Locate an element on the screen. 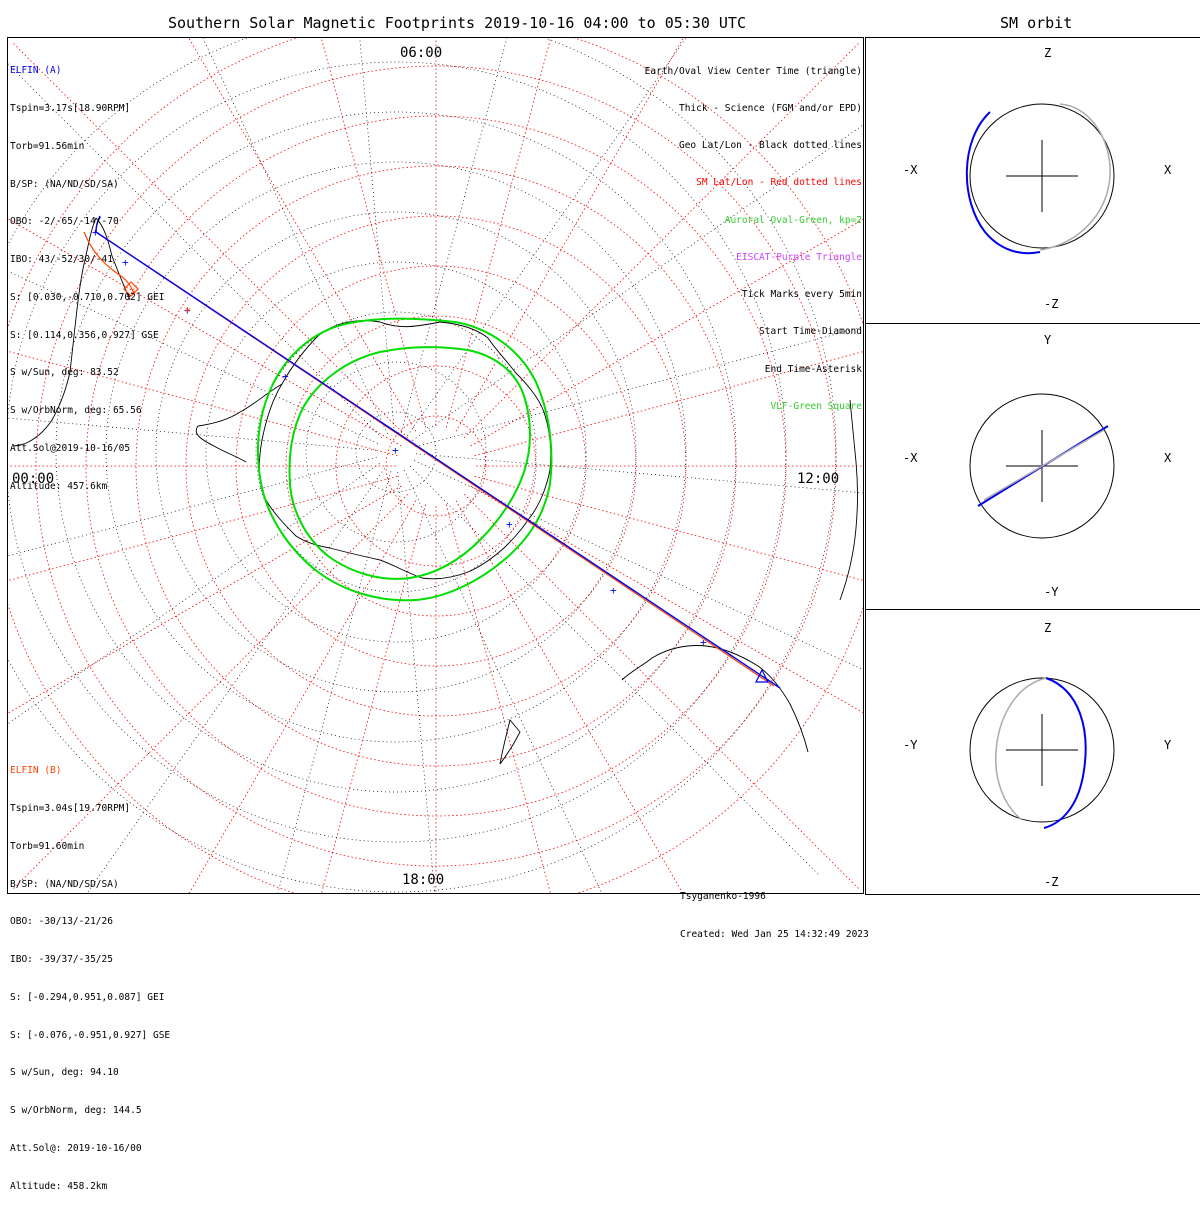 This screenshot has width=1200, height=1206. elfin-b-line: S w/Sun, deg: 94.10 is located at coordinates (64, 1073).